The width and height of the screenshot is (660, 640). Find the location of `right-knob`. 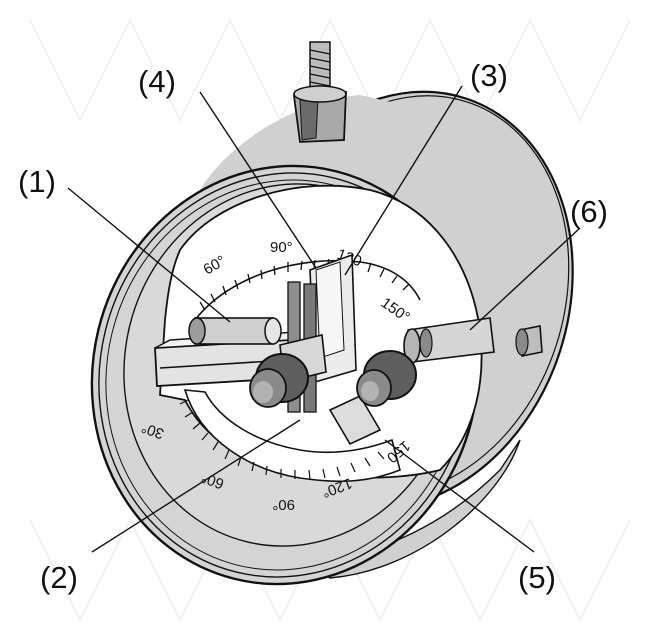

right-knob is located at coordinates (372, 398).